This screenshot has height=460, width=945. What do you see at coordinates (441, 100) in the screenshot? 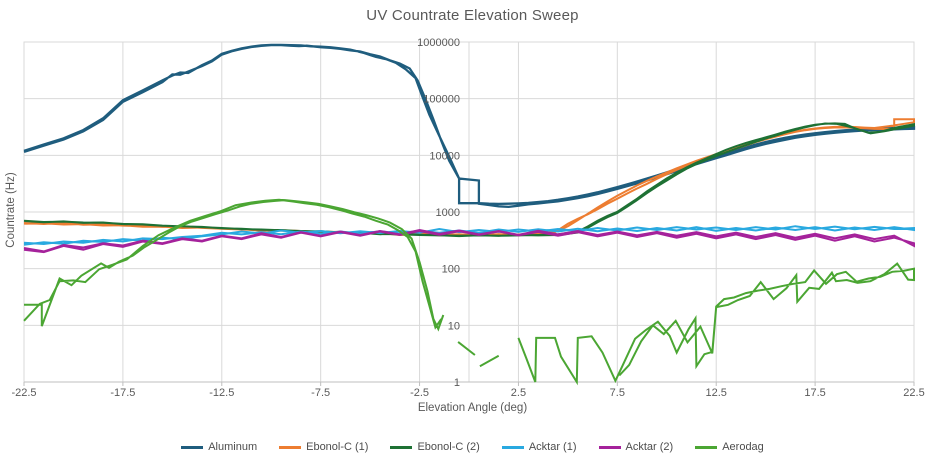
I see `y-tick-label: 100000` at bounding box center [441, 100].